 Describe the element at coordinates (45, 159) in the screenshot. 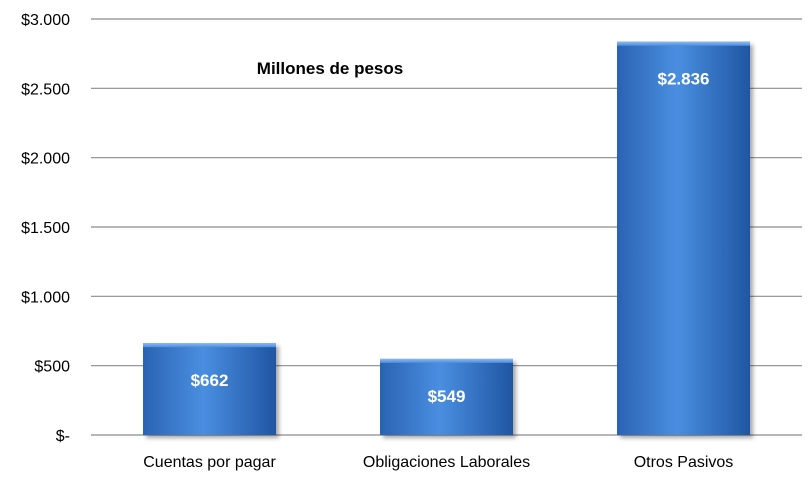

I see `y-tick-label: $2.000` at that location.